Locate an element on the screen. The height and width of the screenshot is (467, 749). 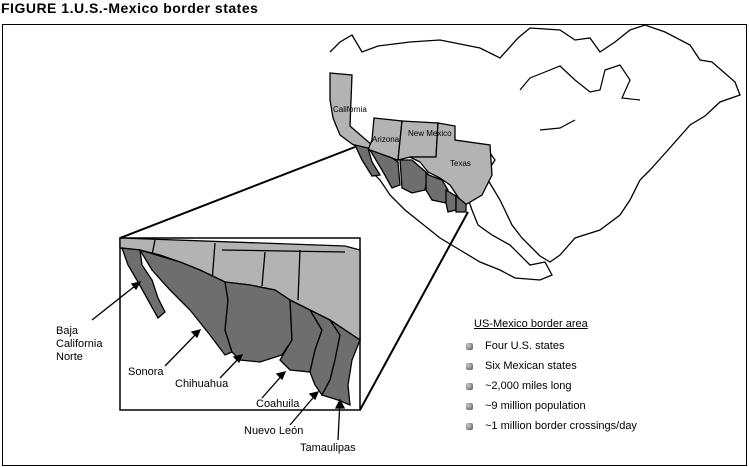
great-lakes-outline is located at coordinates (580, 97).